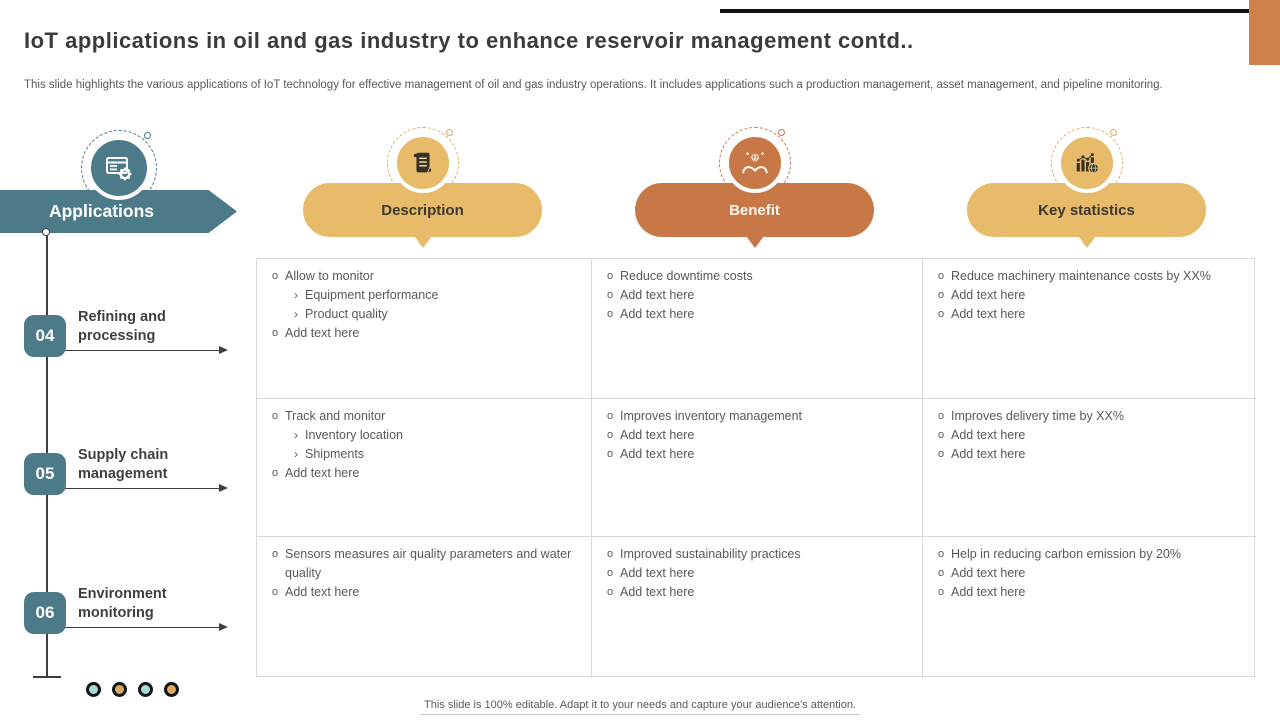 This screenshot has width=1280, height=720. Describe the element at coordinates (329, 276) in the screenshot. I see `bullet-text: Allow to monitor` at that location.